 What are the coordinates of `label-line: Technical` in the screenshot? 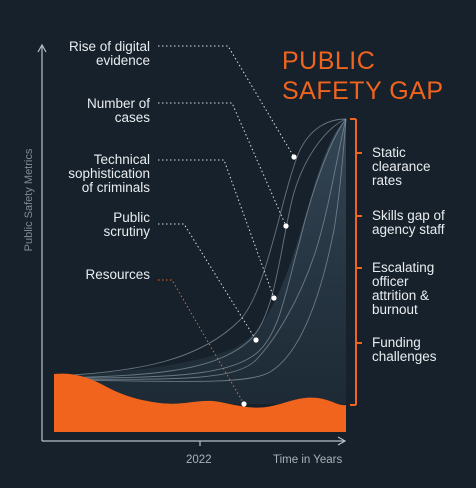 It's located at (121, 159).